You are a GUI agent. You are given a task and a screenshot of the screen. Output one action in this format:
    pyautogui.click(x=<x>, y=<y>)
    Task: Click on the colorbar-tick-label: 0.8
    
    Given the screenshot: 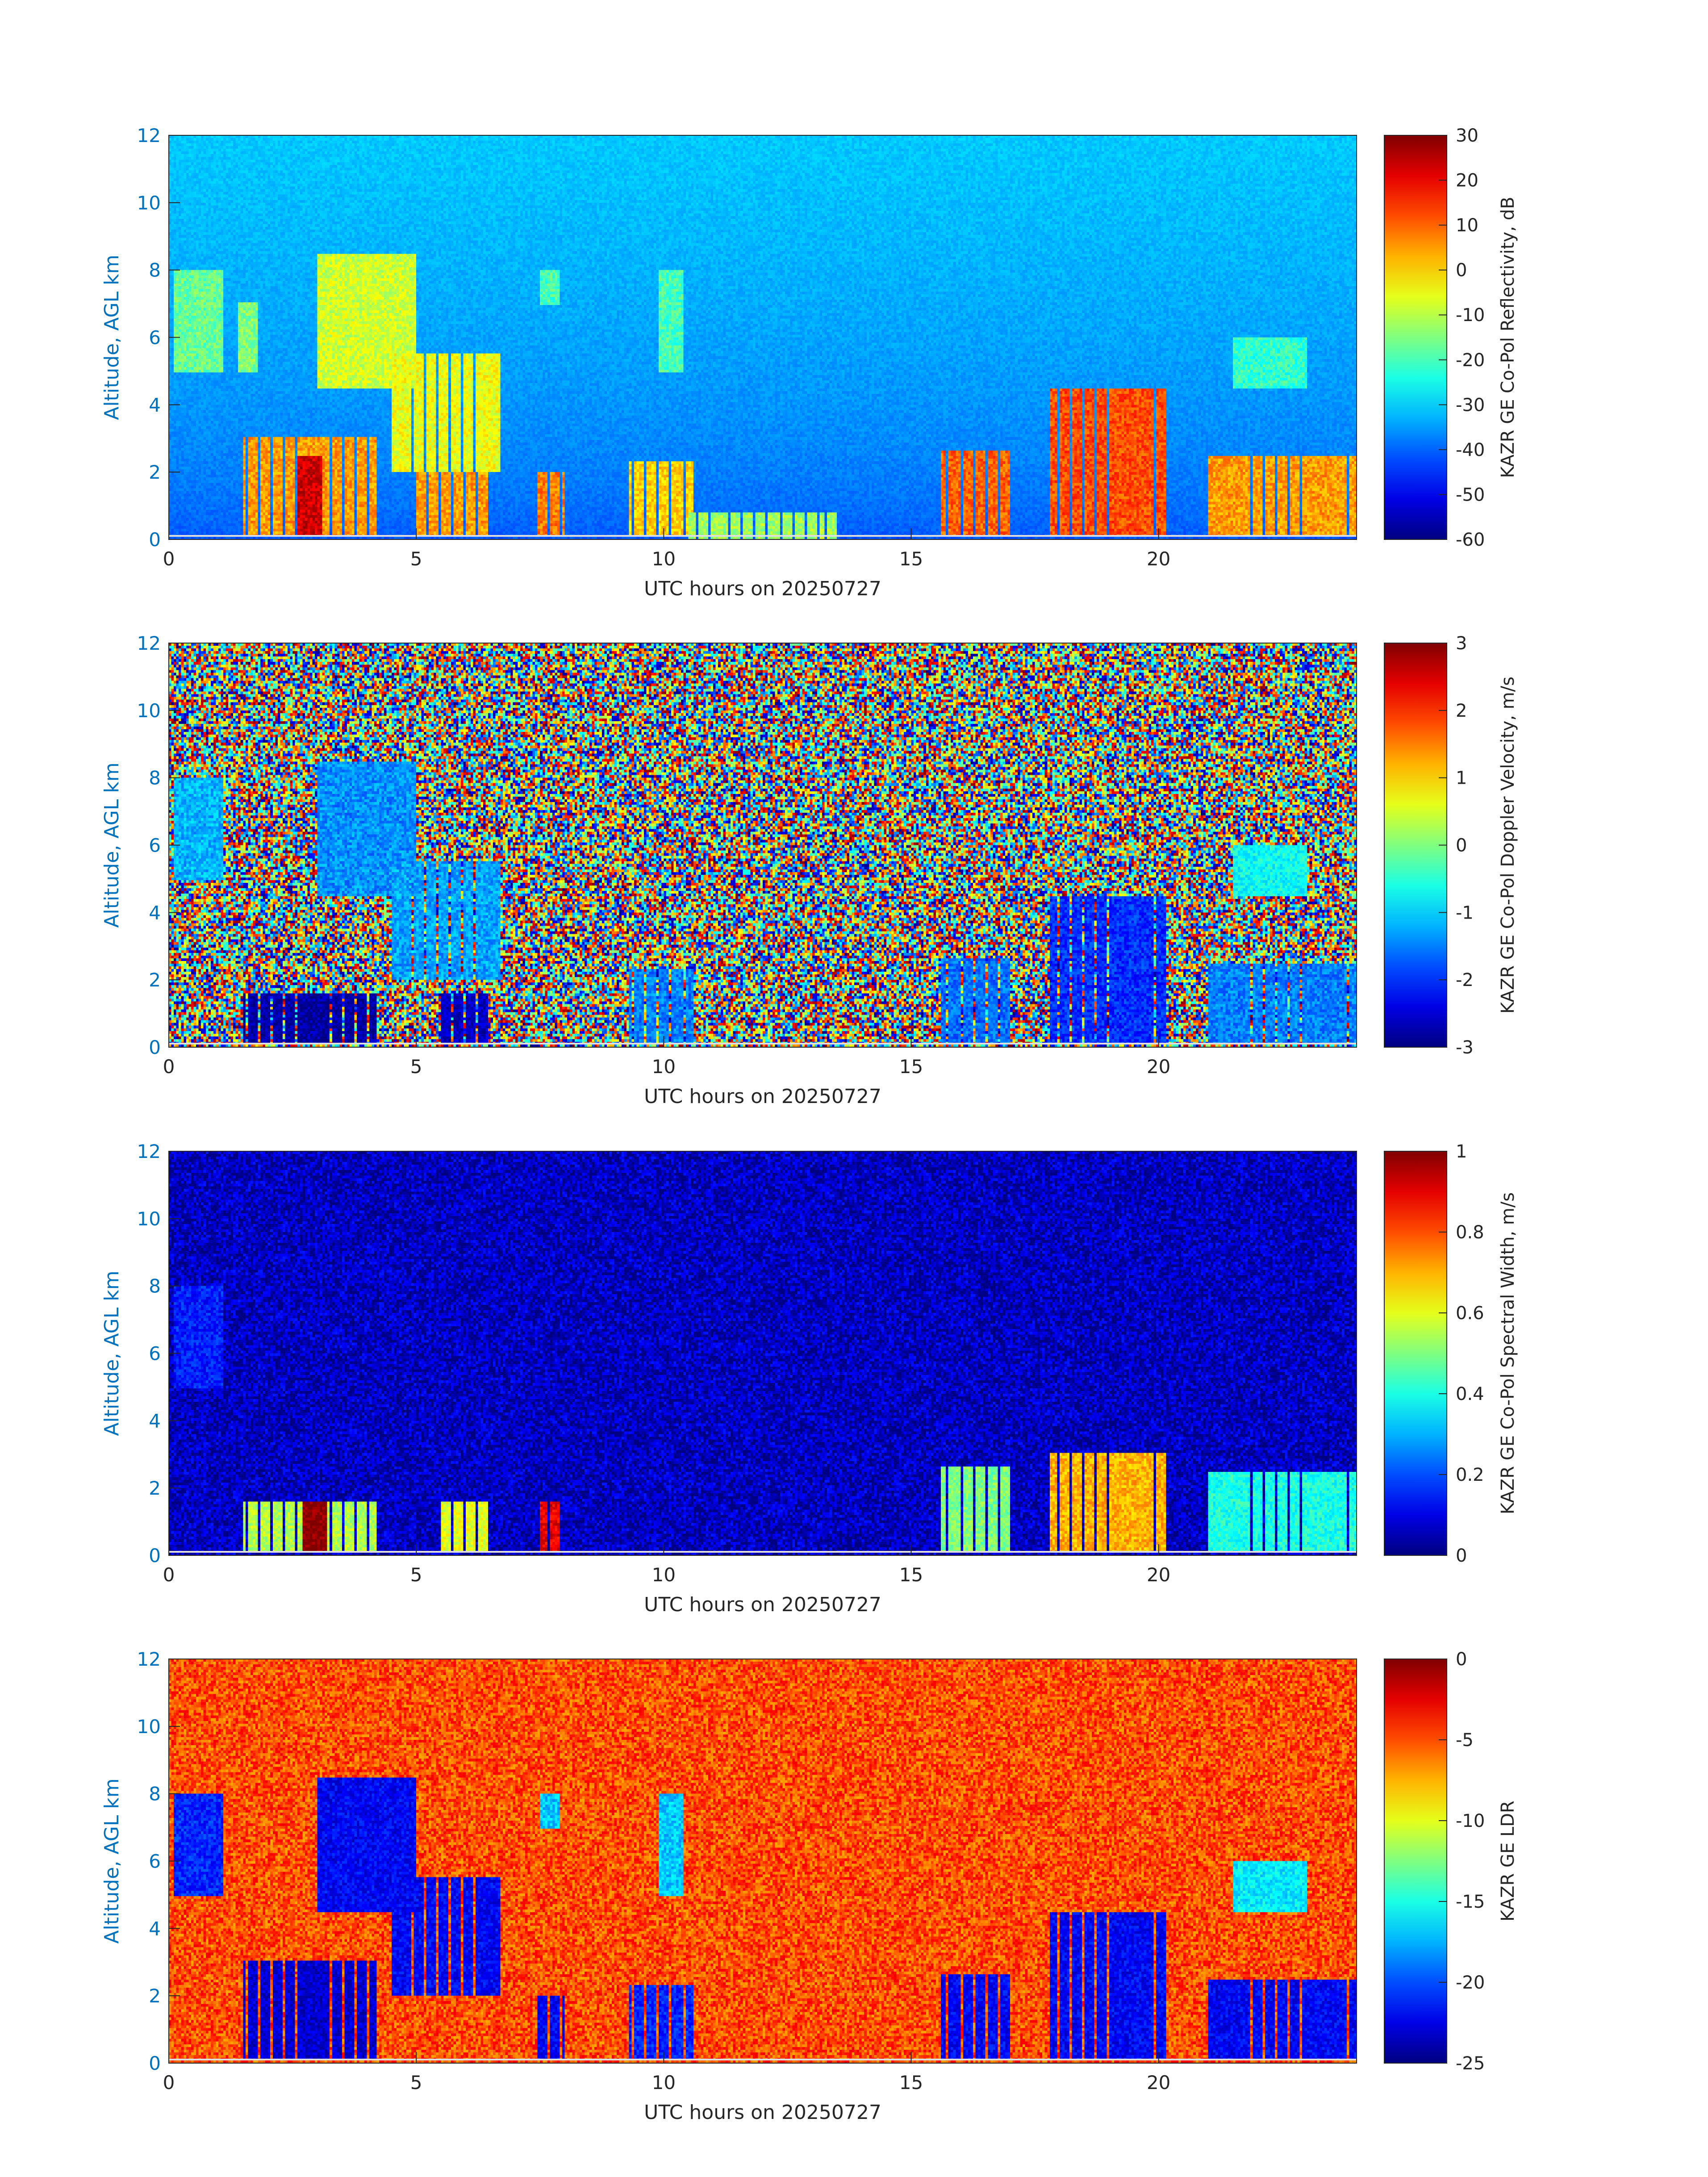 What is the action you would take?
    pyautogui.click(x=1470, y=1232)
    